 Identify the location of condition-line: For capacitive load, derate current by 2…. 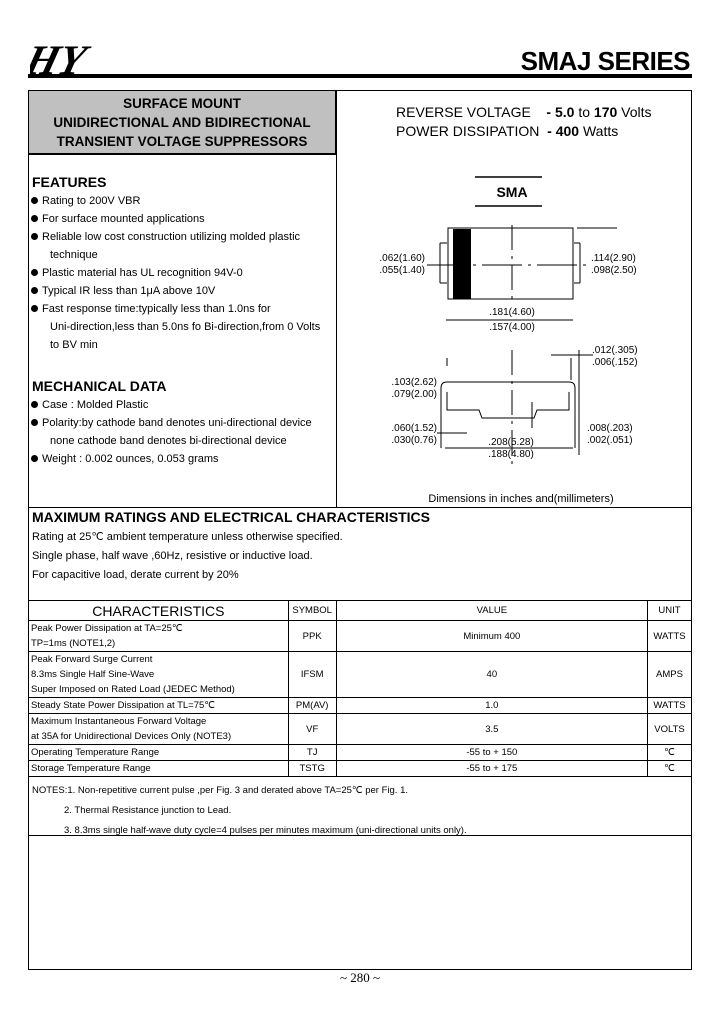
(135, 575).